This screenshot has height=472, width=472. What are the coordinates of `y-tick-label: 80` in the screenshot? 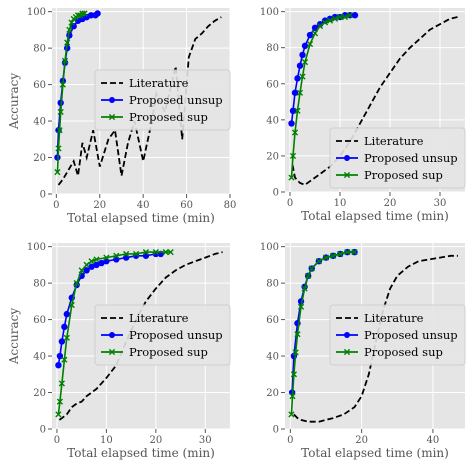 It's located at (272, 284).